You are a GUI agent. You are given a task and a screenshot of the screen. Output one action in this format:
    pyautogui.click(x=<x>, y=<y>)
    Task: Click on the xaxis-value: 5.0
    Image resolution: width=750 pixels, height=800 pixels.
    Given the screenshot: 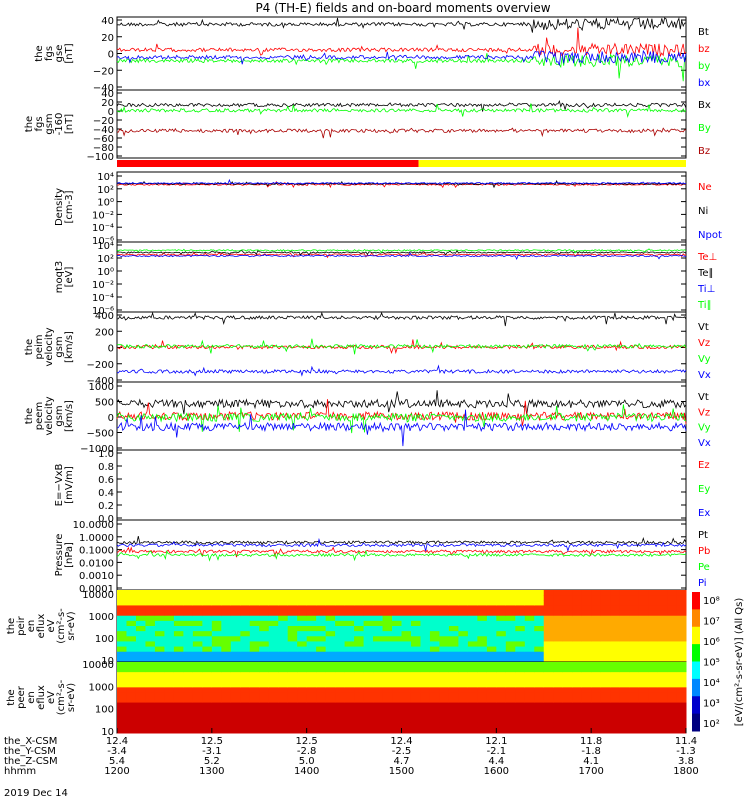 What is the action you would take?
    pyautogui.click(x=307, y=761)
    